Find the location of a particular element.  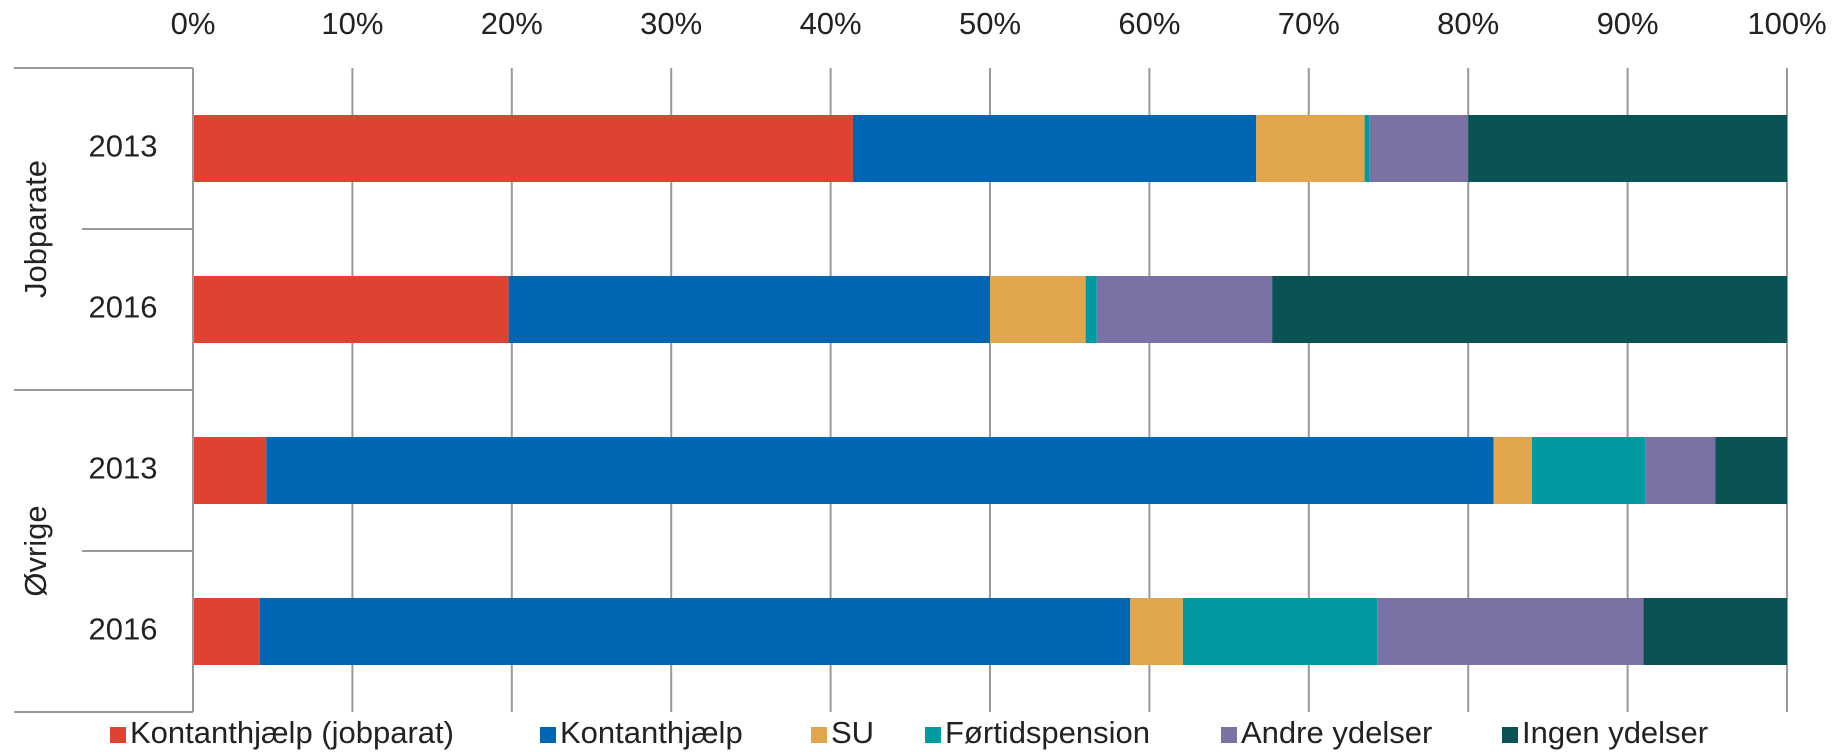

legend-item: Førtidspension is located at coordinates (1037, 732).